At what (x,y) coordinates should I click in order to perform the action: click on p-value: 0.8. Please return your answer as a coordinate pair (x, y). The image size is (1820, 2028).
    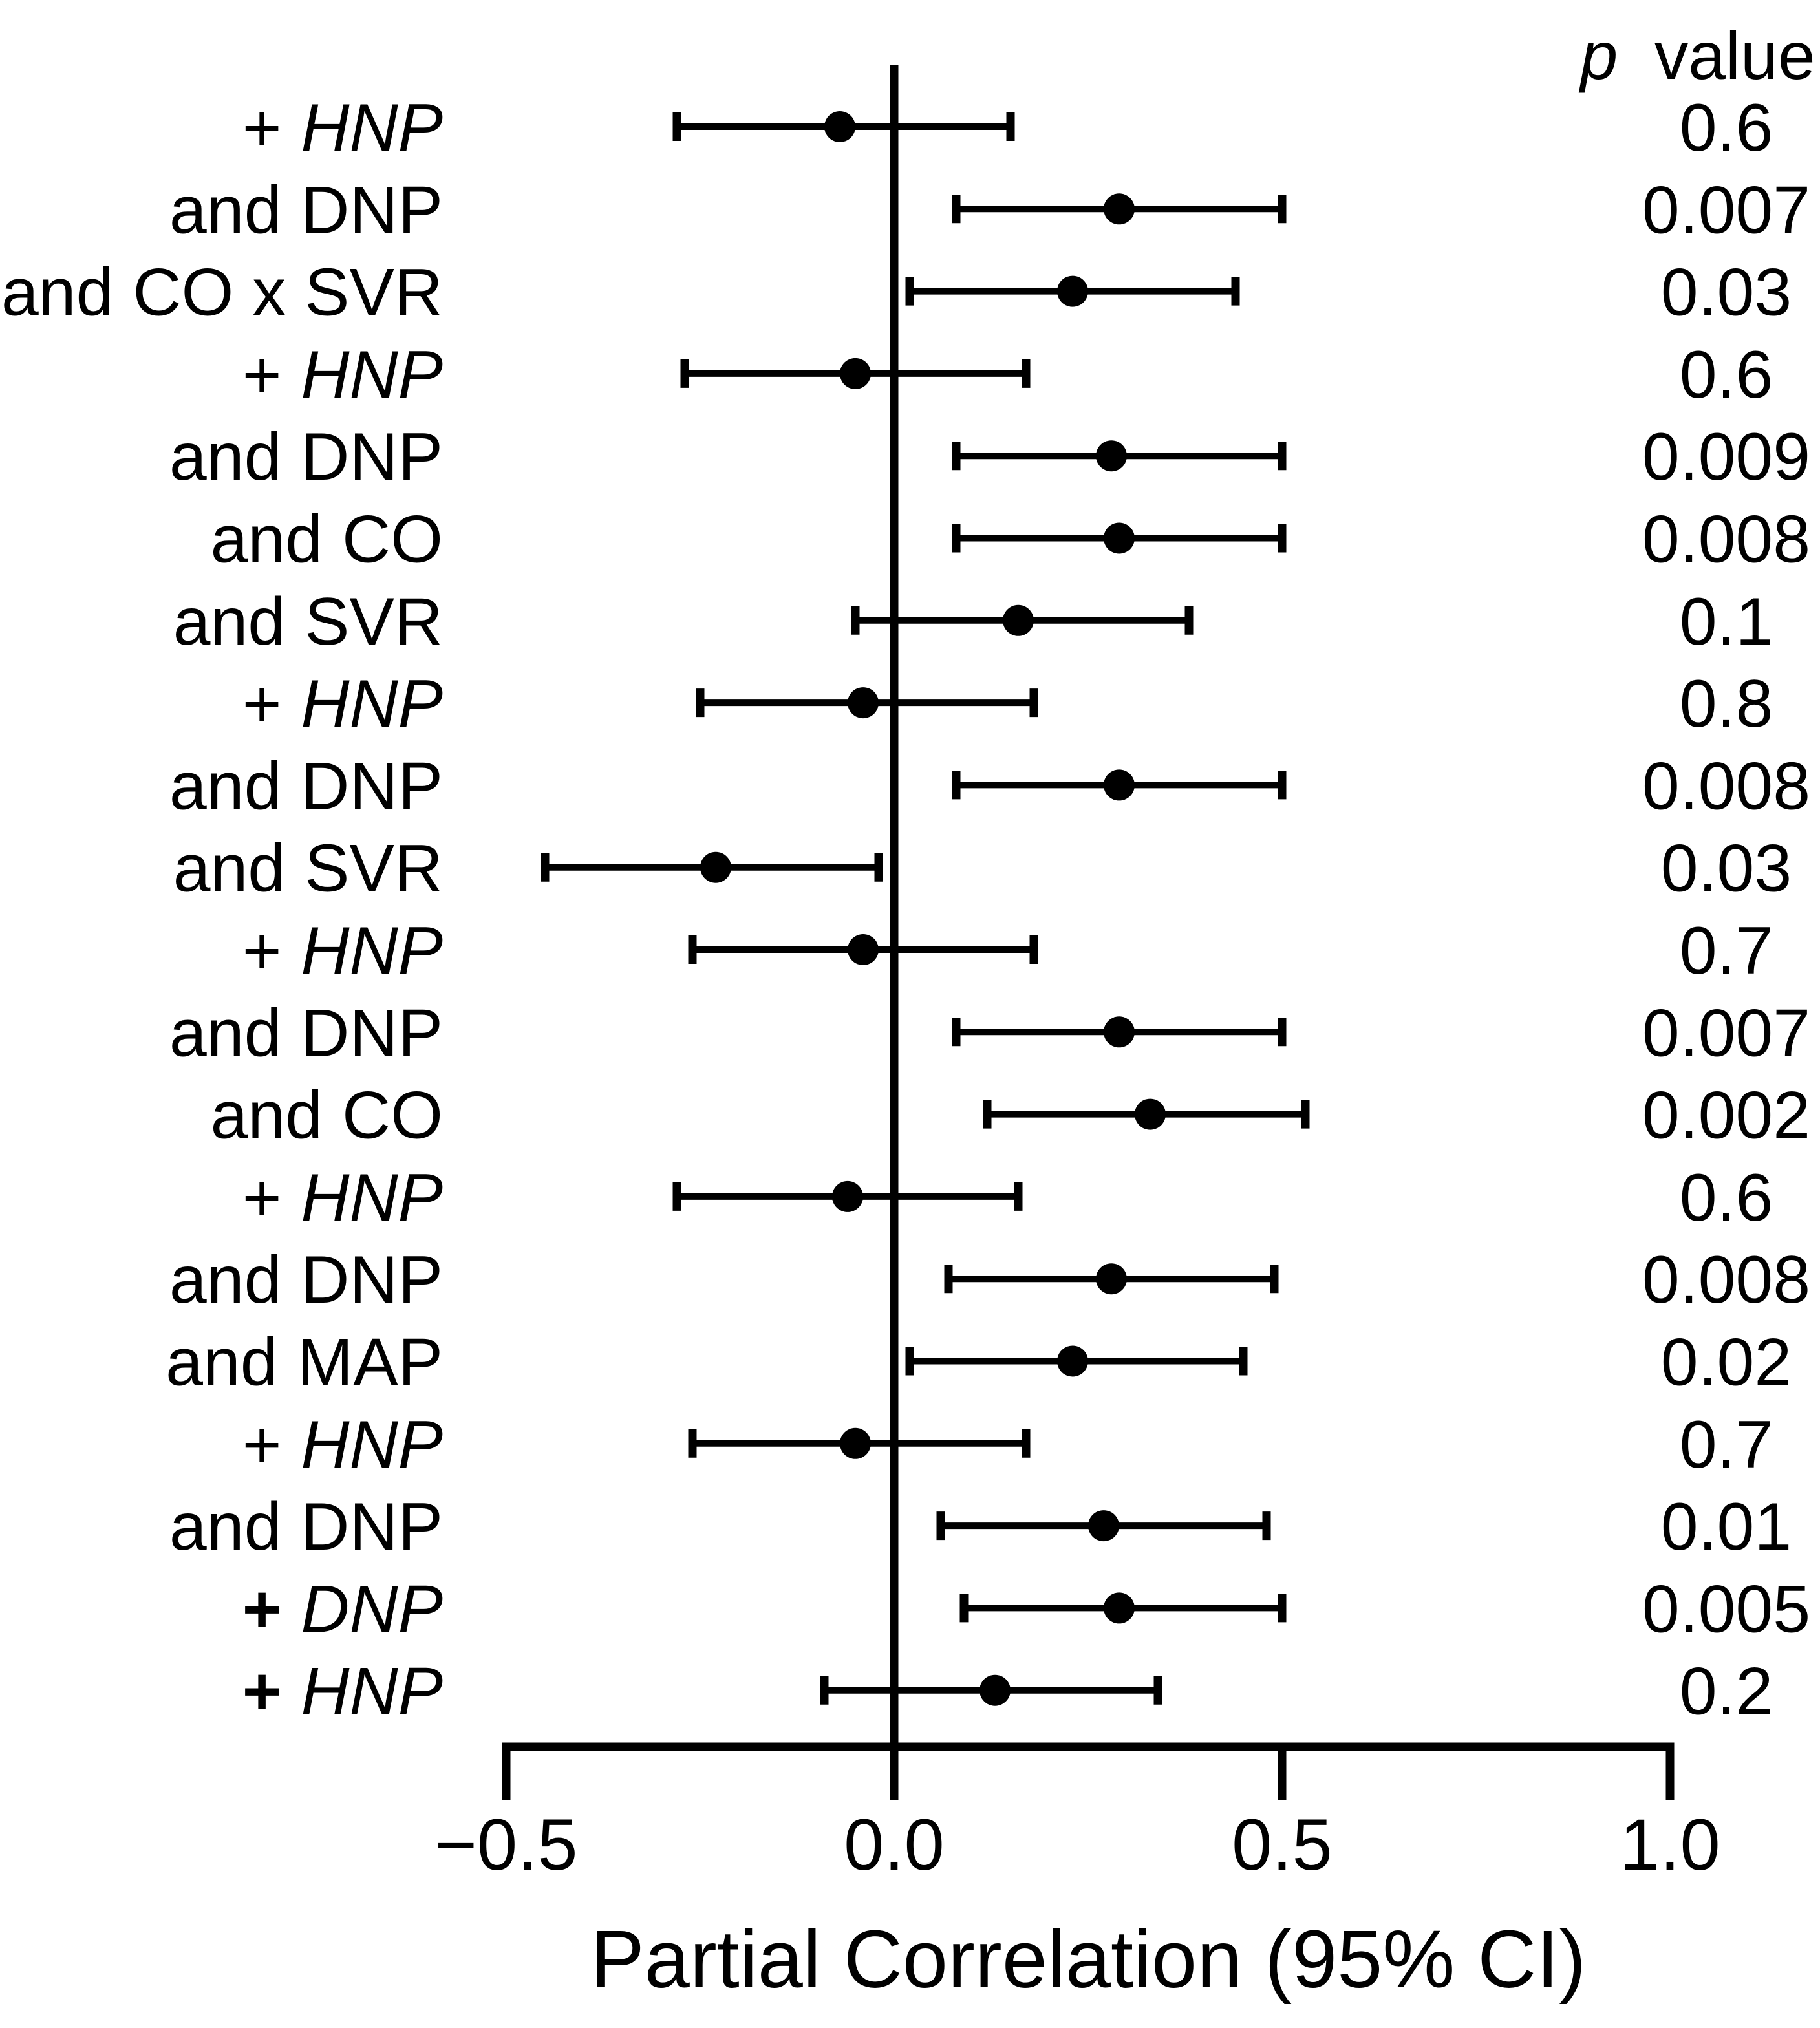
    Looking at the image, I should click on (1726, 704).